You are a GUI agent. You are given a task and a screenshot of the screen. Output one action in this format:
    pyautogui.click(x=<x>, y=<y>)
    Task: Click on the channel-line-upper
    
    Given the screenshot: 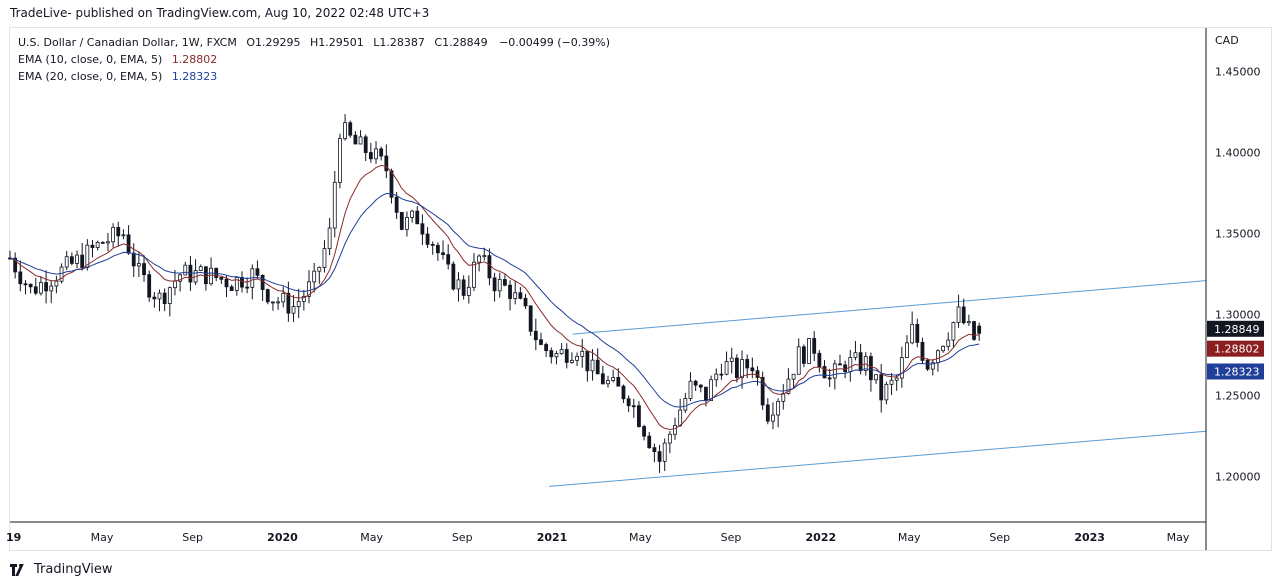 What is the action you would take?
    pyautogui.click(x=889, y=307)
    